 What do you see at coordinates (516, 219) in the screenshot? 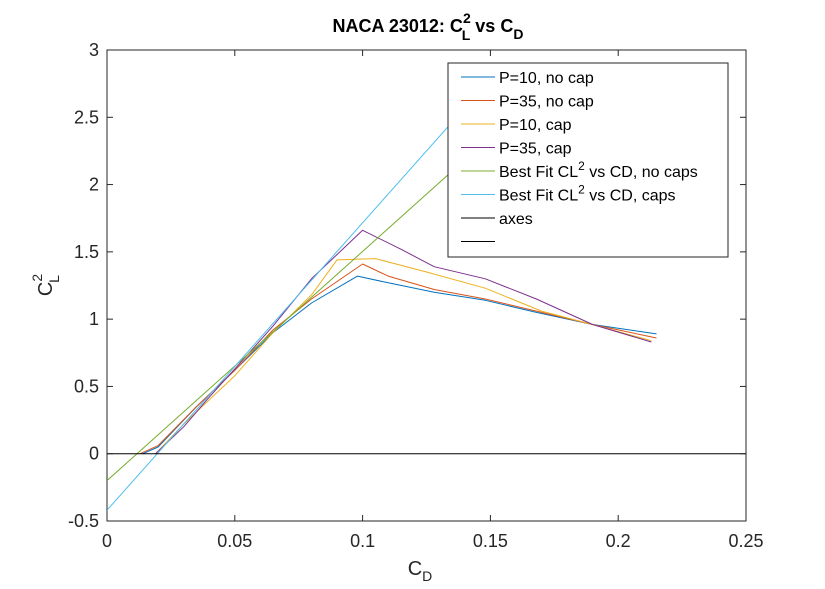
I see `legend-label: axes` at bounding box center [516, 219].